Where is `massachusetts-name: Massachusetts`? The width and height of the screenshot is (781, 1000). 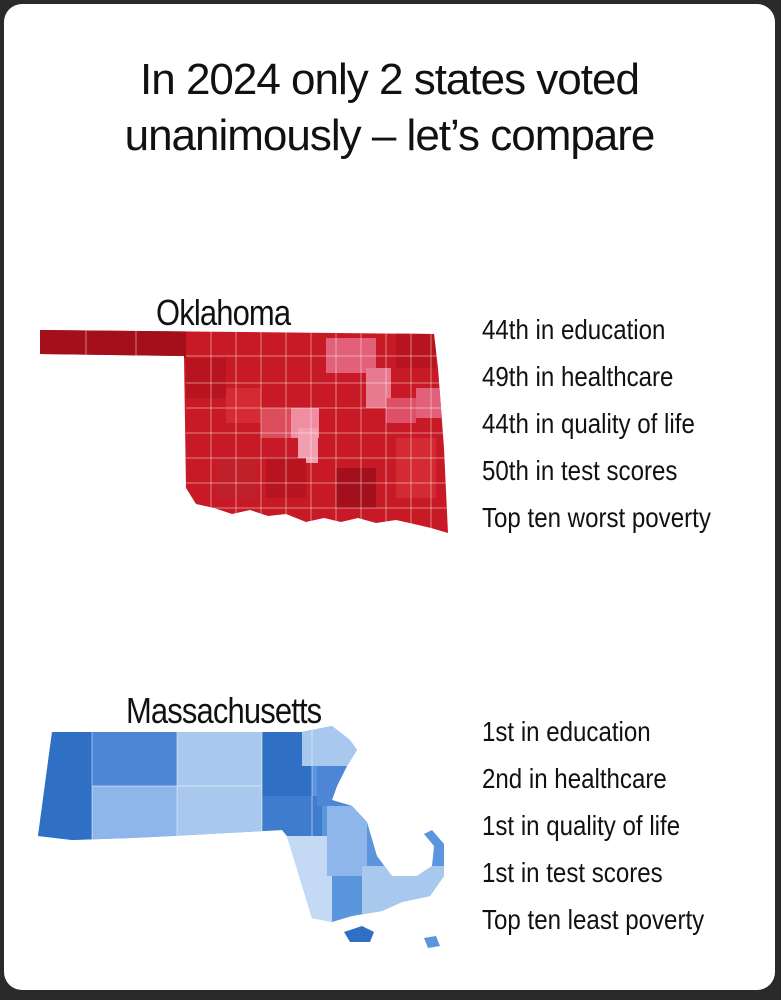 massachusetts-name: Massachusetts is located at coordinates (224, 710).